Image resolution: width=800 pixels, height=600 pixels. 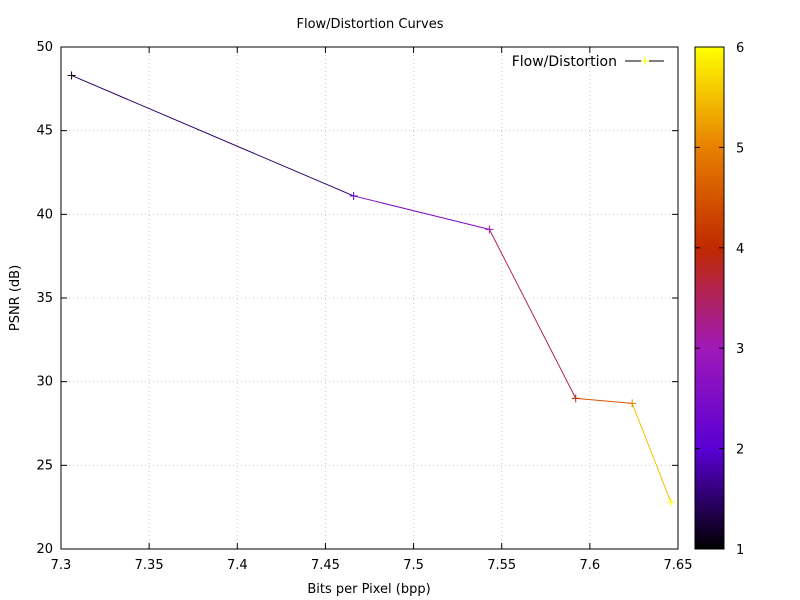 What do you see at coordinates (678, 565) in the screenshot?
I see `x-tick-label: 7.65` at bounding box center [678, 565].